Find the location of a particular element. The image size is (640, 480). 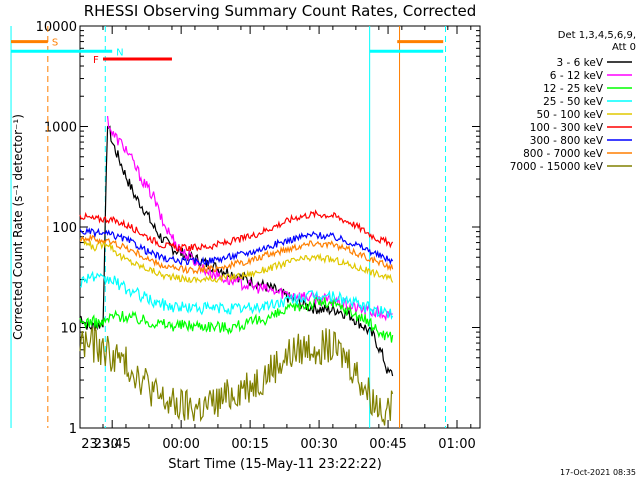

legend-entry-label: 3 - 6 keV is located at coordinates (579, 63).